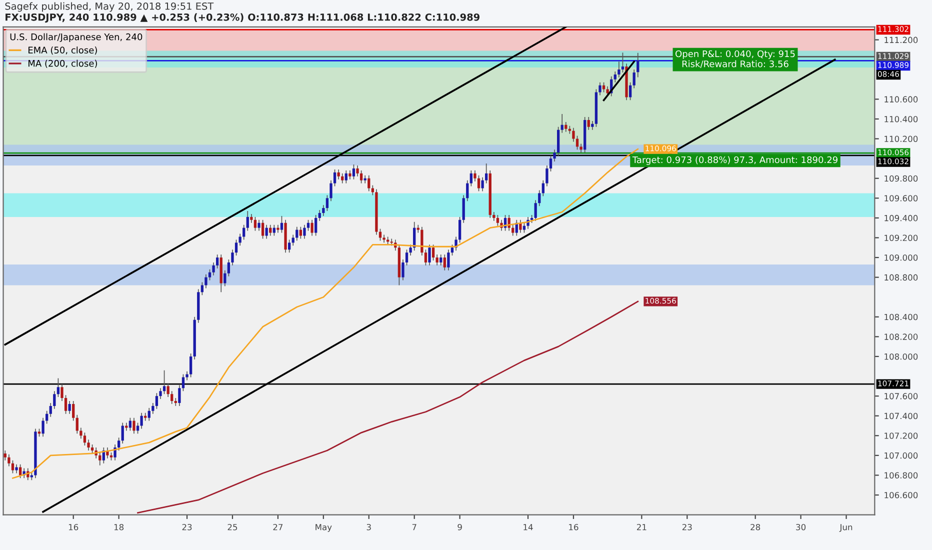 The height and width of the screenshot is (550, 932). What do you see at coordinates (735, 160) in the screenshot?
I see `annotation: Target: 0.973 (0.88%) 97.3, Amount: 1890.29` at bounding box center [735, 160].